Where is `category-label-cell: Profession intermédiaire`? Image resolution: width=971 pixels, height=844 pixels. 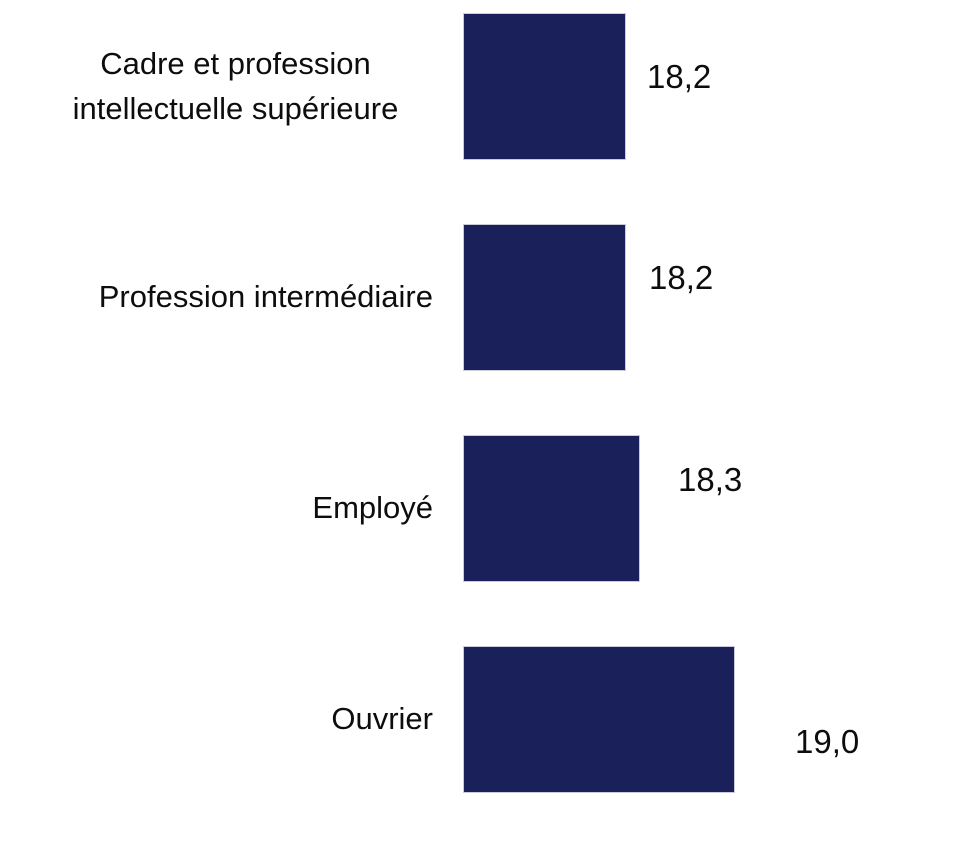 category-label-cell: Profession intermédiaire is located at coordinates (216, 297).